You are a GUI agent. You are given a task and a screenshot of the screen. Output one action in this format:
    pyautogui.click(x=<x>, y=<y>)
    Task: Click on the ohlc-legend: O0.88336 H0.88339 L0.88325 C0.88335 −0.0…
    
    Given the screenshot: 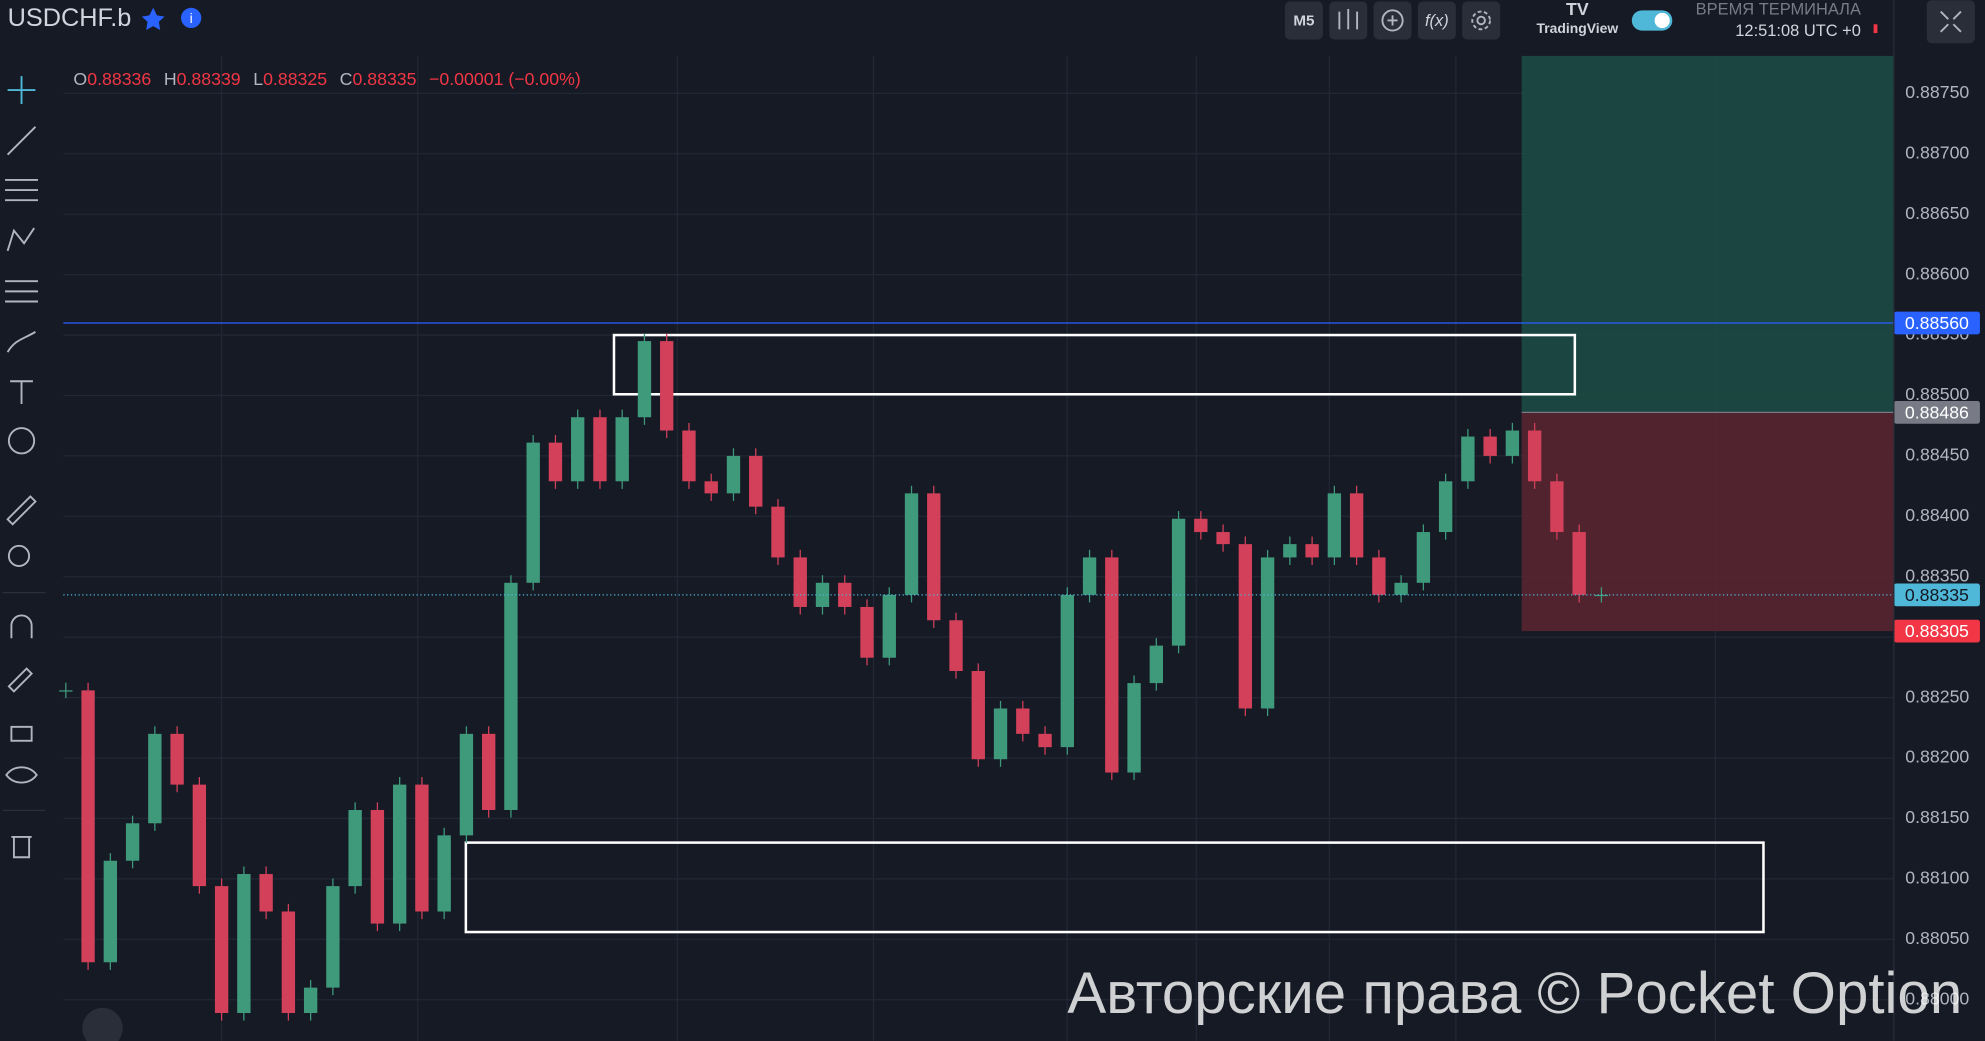 What is the action you would take?
    pyautogui.click(x=326, y=79)
    